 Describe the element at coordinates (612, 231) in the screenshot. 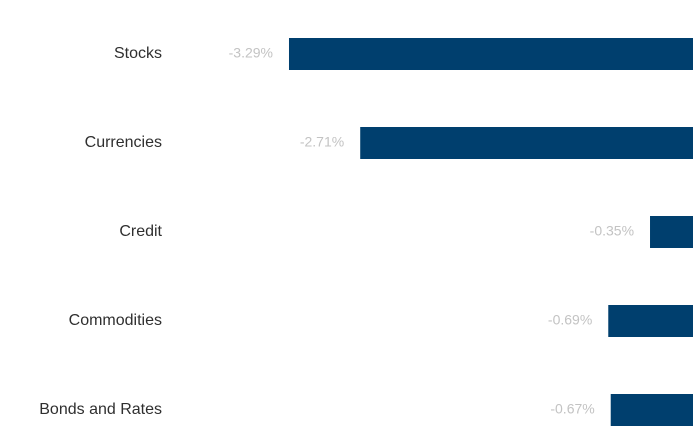

I see `value-label: -0.35%` at that location.